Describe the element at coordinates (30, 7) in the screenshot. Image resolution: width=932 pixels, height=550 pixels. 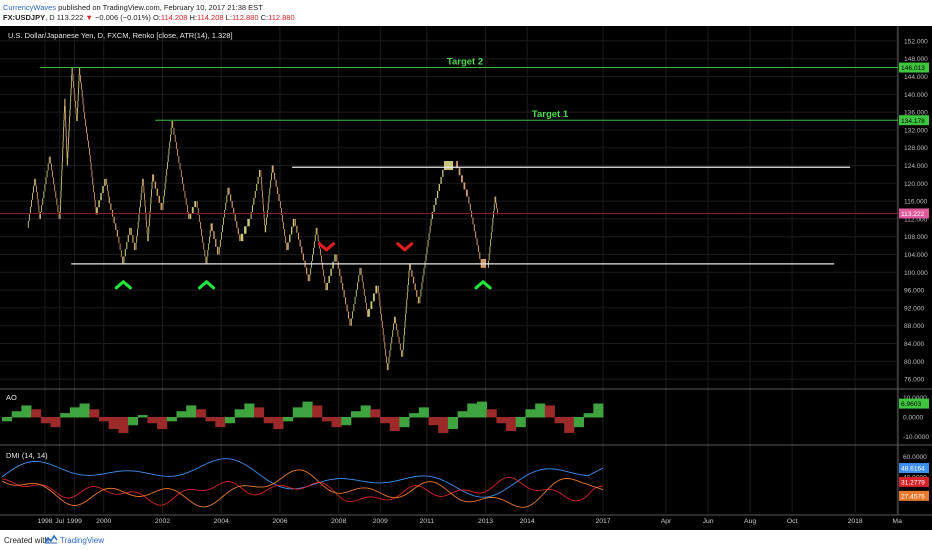
I see `publisher-link: CurrencyWaves` at that location.